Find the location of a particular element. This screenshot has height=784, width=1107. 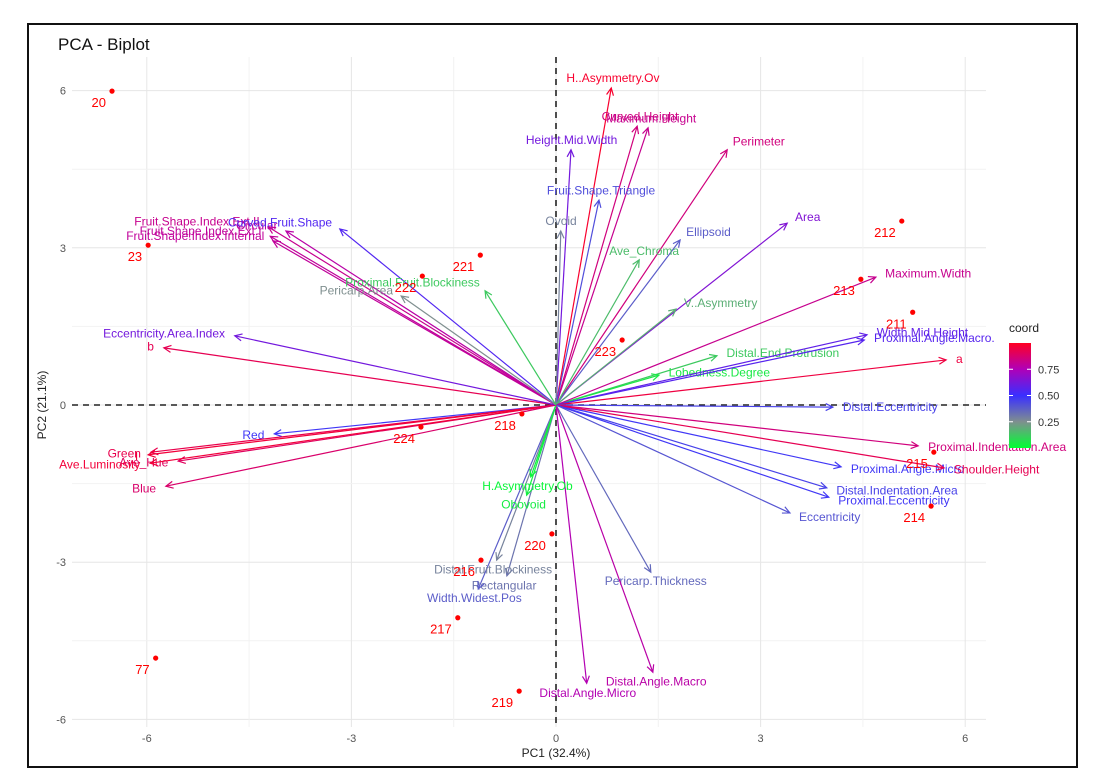

variable-label: Perimeter is located at coordinates (759, 142).